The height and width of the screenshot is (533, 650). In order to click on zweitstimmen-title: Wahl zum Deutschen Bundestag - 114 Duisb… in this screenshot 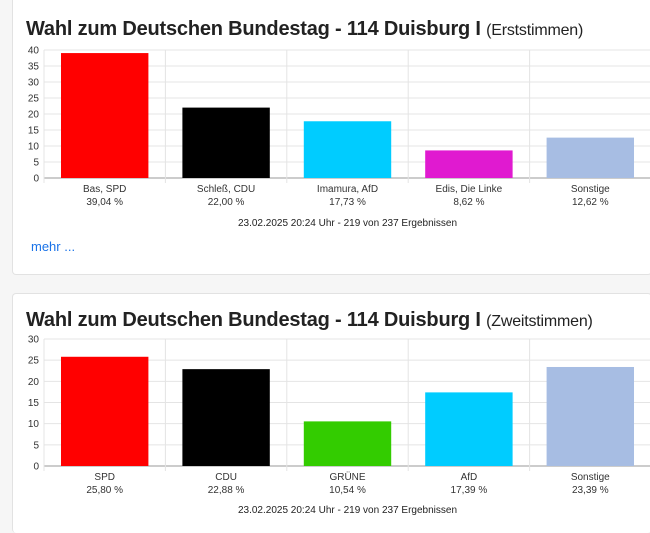, I will do `click(309, 320)`.